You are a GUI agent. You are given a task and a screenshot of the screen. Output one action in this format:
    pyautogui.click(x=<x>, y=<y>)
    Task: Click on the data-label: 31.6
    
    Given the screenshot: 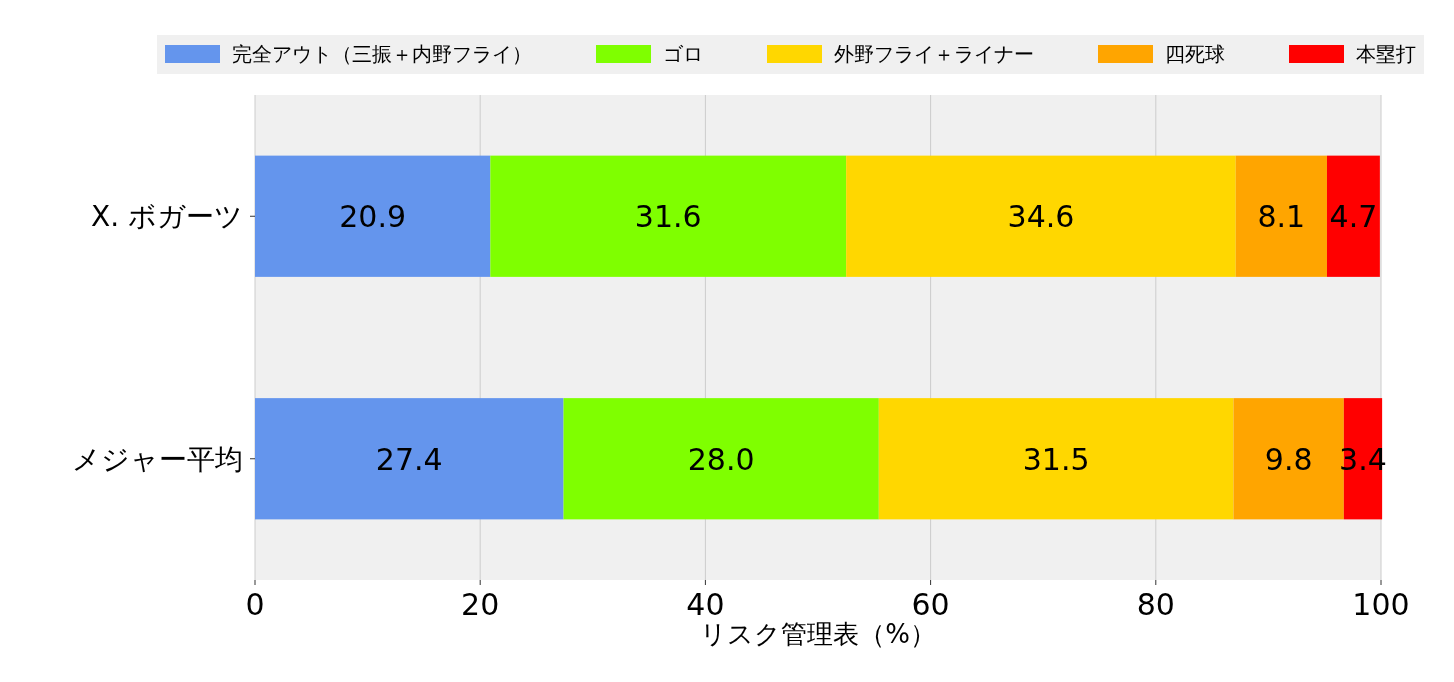 What is the action you would take?
    pyautogui.click(x=668, y=217)
    